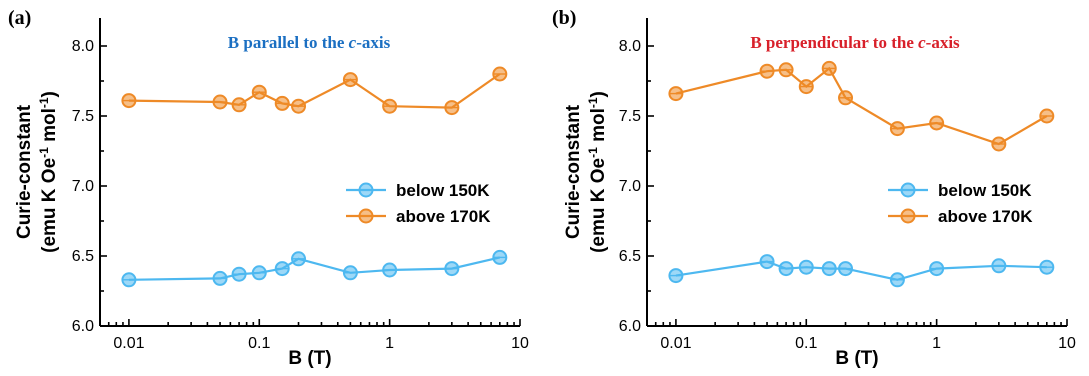 This screenshot has height=376, width=1089. I want to click on chart-title-part: B parallel to the, so click(288, 42).